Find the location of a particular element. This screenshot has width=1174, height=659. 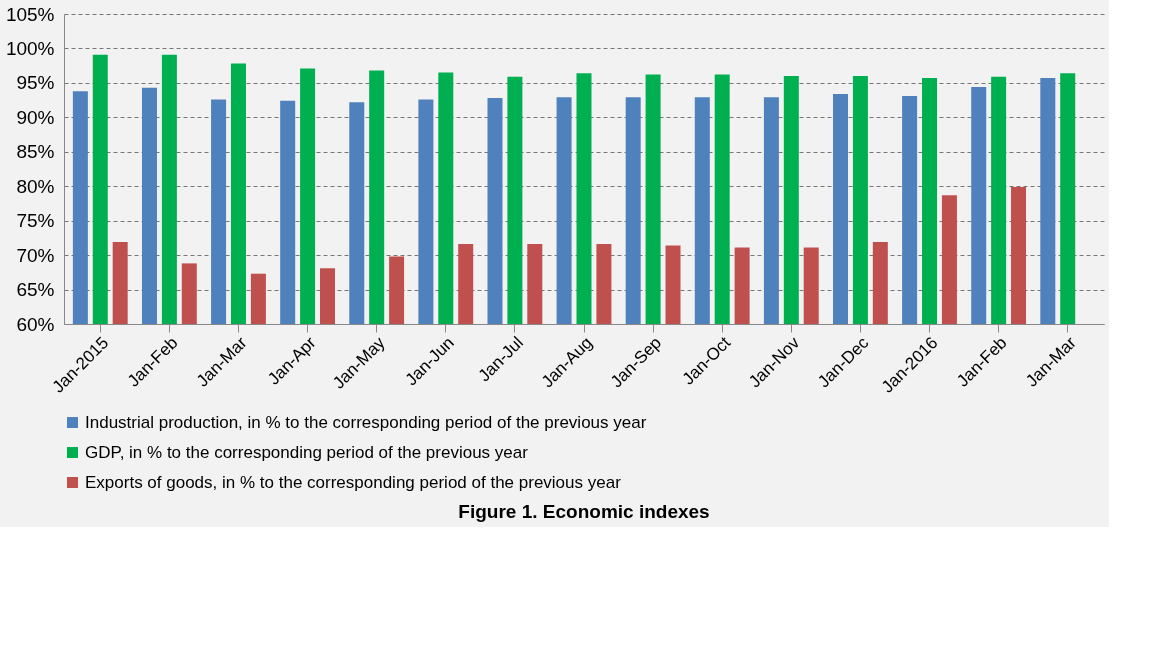

text: Figure 1. Economic indexes is located at coordinates (584, 511).